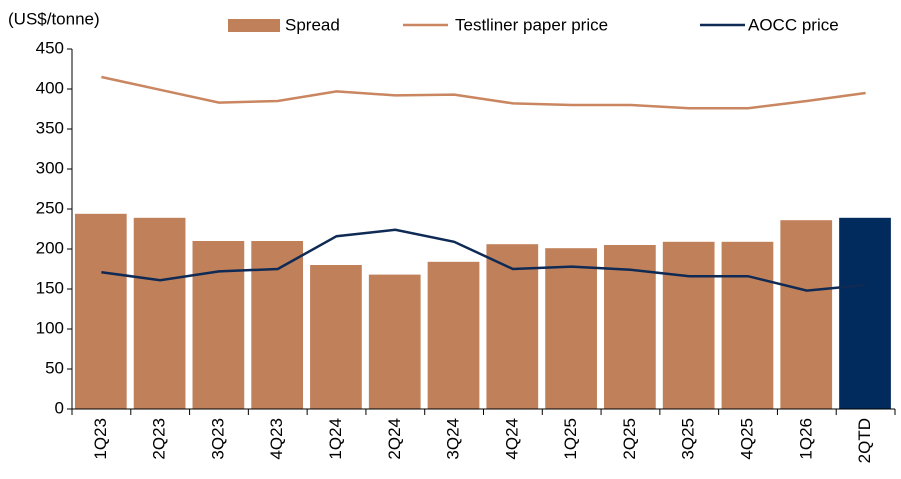 The height and width of the screenshot is (479, 901). What do you see at coordinates (54, 367) in the screenshot?
I see `y-tick-label: 50` at bounding box center [54, 367].